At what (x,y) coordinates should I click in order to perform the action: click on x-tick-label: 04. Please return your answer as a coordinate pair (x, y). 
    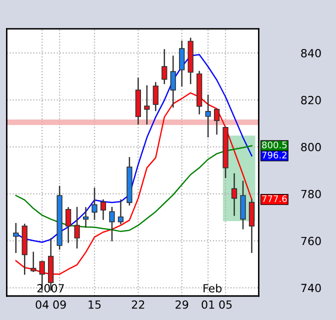
    Looking at the image, I should click on (42, 304).